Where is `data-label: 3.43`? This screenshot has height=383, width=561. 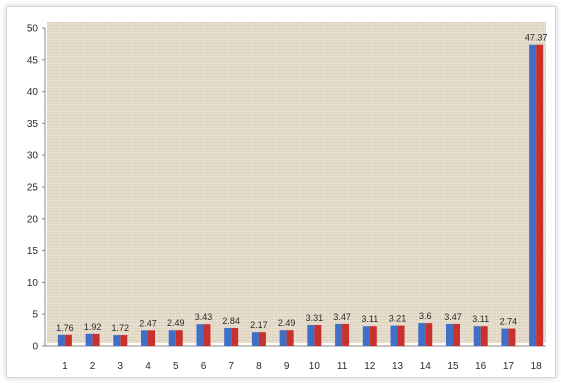
data-label: 3.43 is located at coordinates (204, 317).